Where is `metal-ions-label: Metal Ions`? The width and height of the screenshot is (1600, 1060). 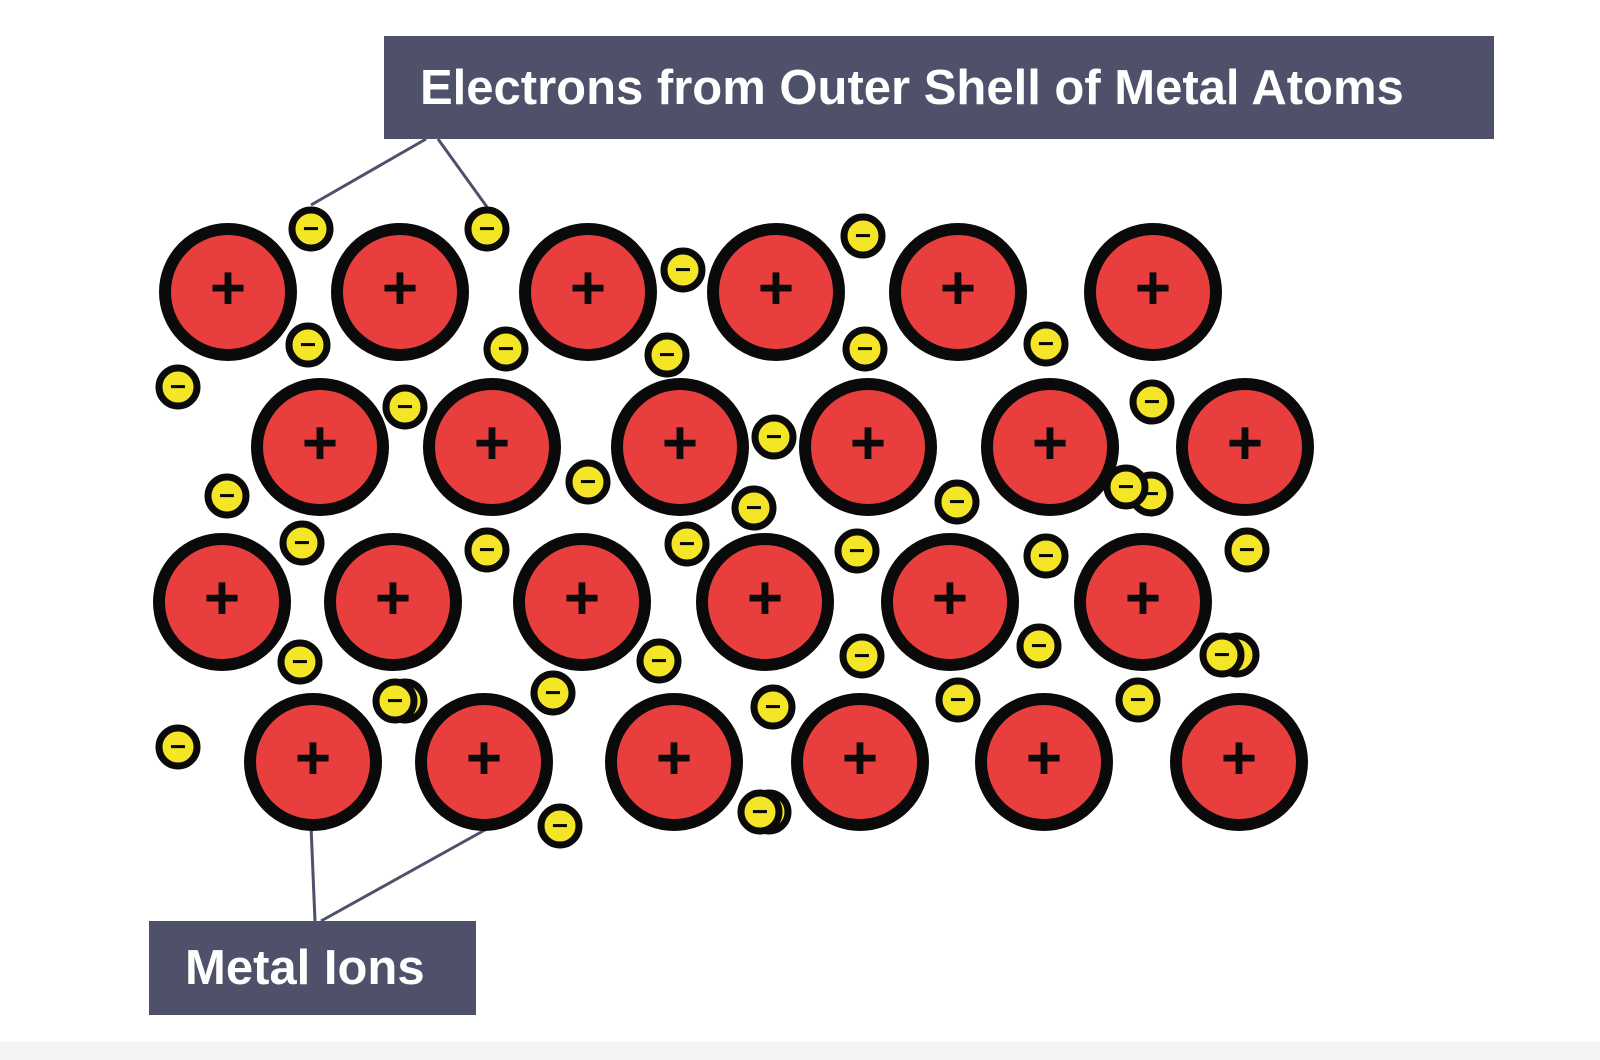 metal-ions-label: Metal Ions is located at coordinates (312, 968).